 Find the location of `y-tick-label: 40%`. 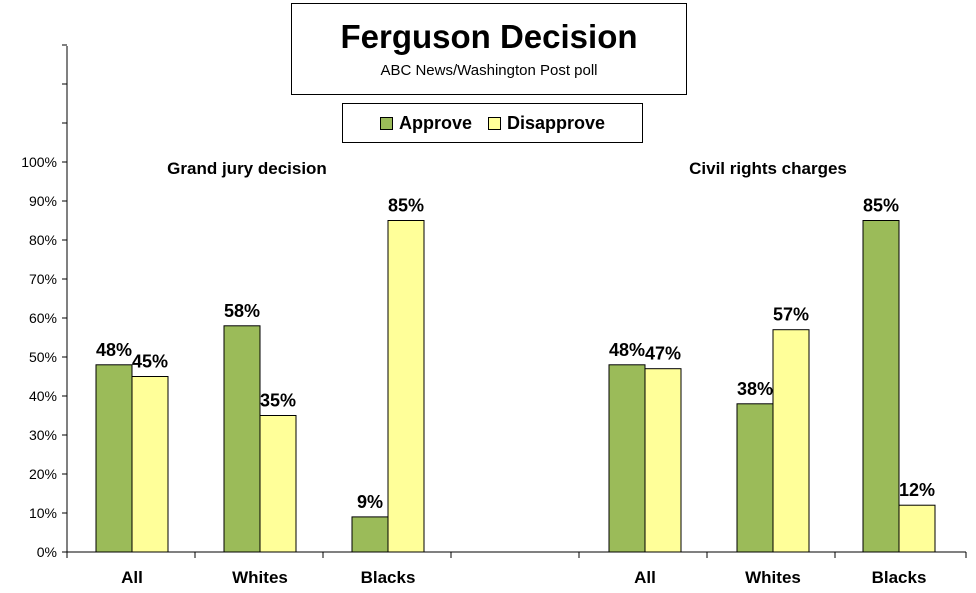

y-tick-label: 40% is located at coordinates (43, 396).